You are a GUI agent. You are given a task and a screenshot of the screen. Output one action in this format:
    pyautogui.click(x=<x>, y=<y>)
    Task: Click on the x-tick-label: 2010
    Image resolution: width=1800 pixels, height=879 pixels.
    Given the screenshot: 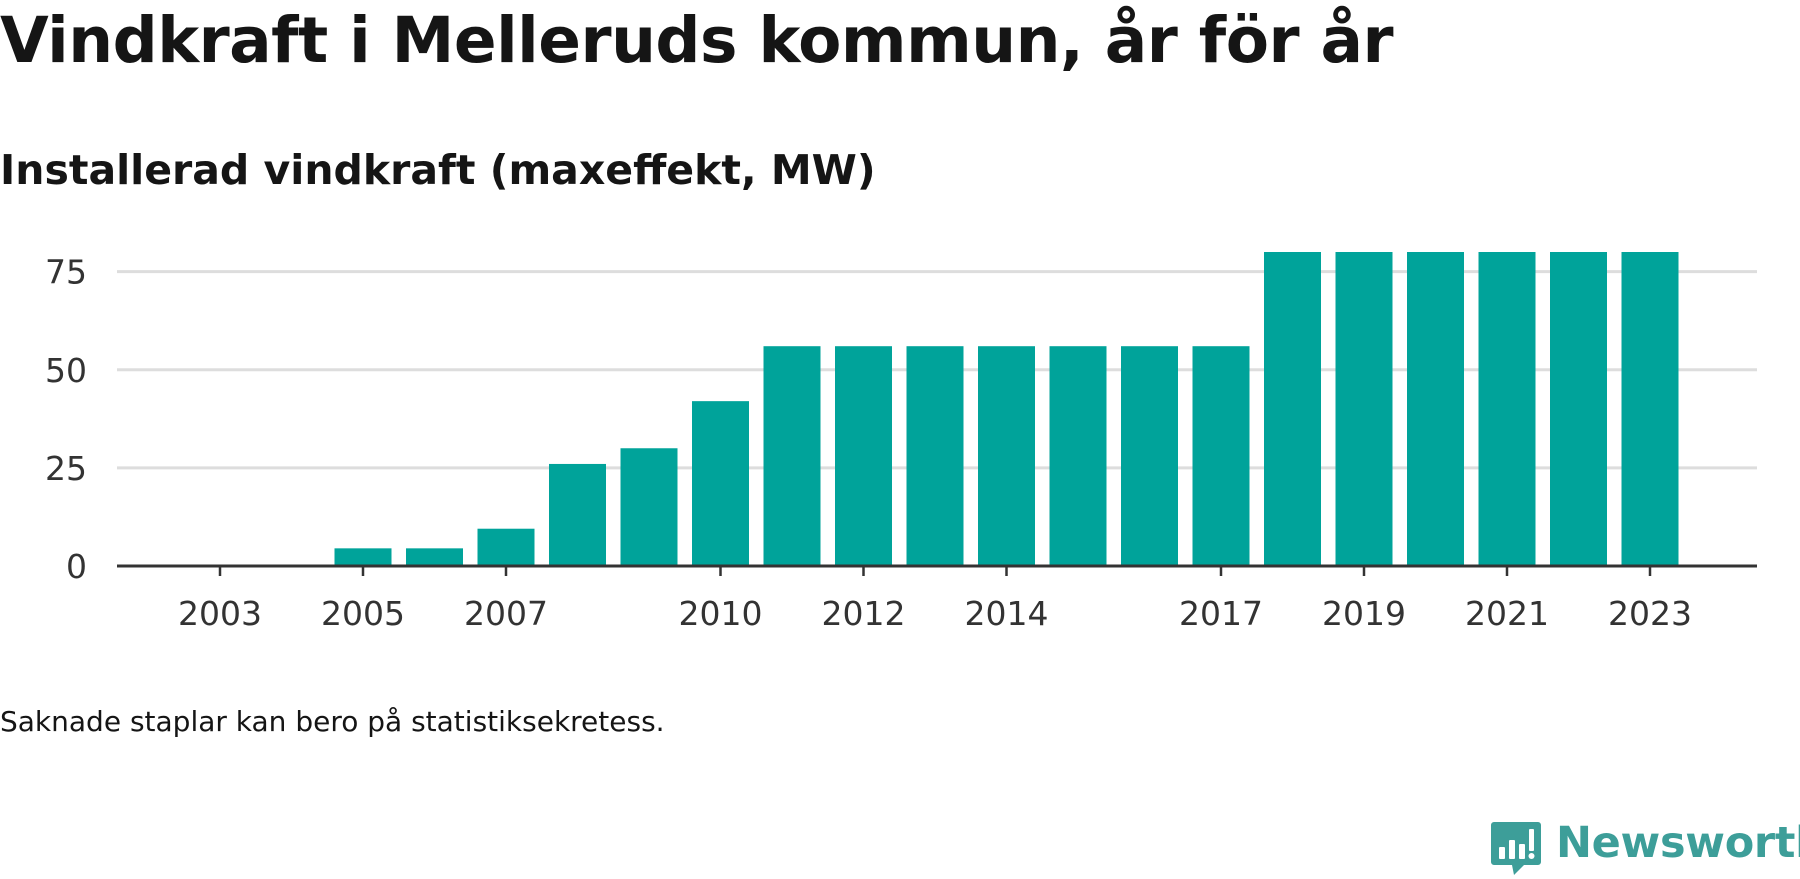 What is the action you would take?
    pyautogui.click(x=721, y=613)
    